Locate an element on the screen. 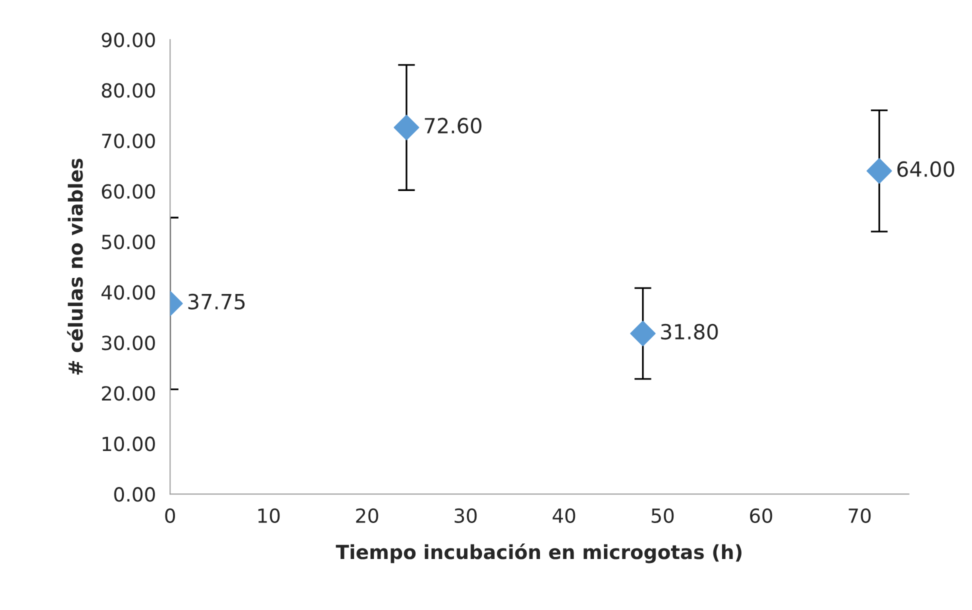  y-tick-label: 30.00 is located at coordinates (128, 343).